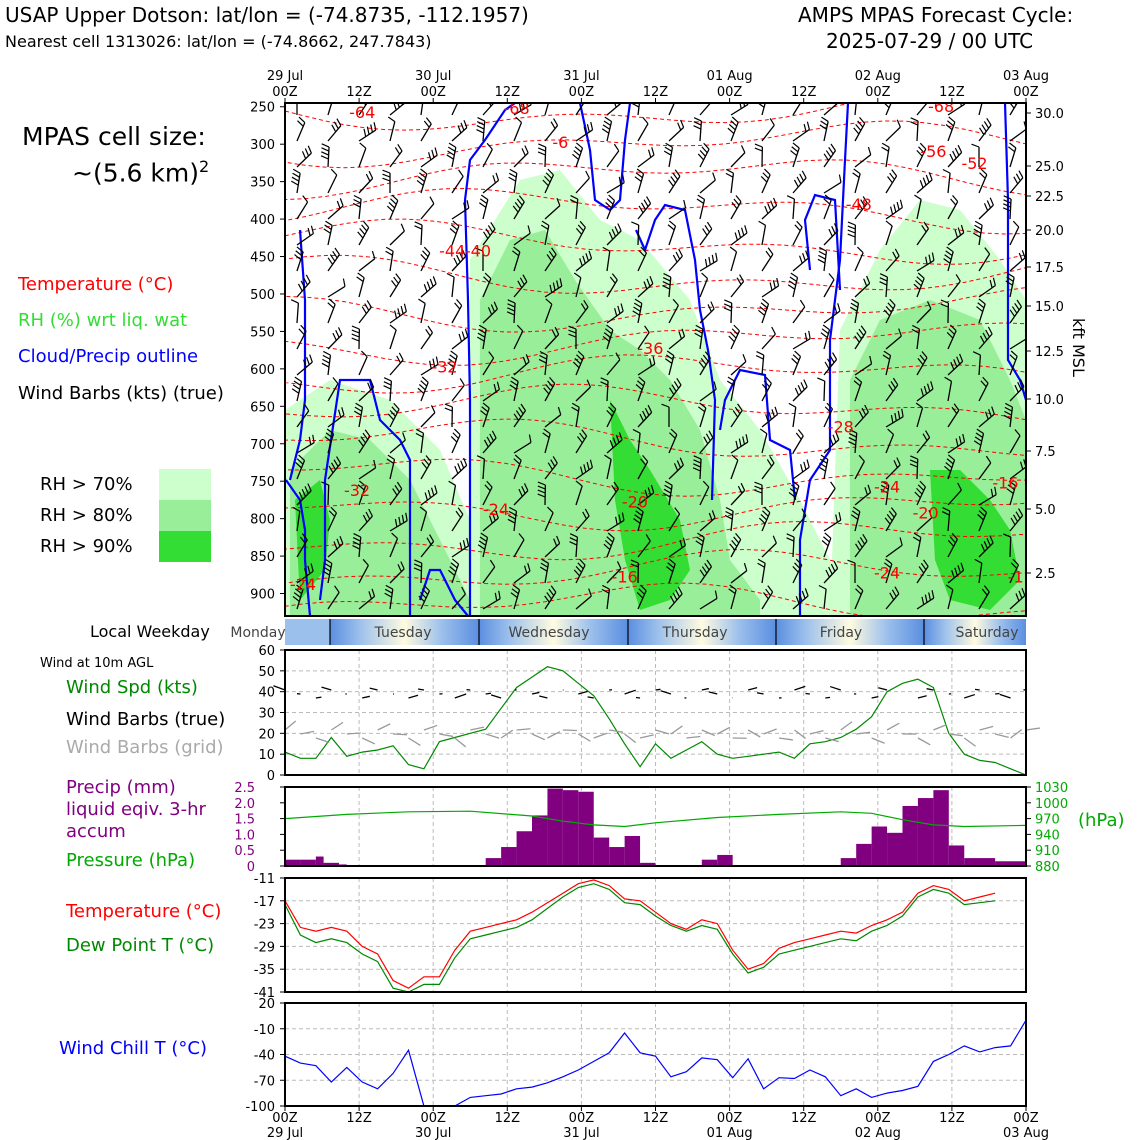  What do you see at coordinates (548, 633) in the screenshot?
I see `weekday-label: Wednesday` at bounding box center [548, 633].